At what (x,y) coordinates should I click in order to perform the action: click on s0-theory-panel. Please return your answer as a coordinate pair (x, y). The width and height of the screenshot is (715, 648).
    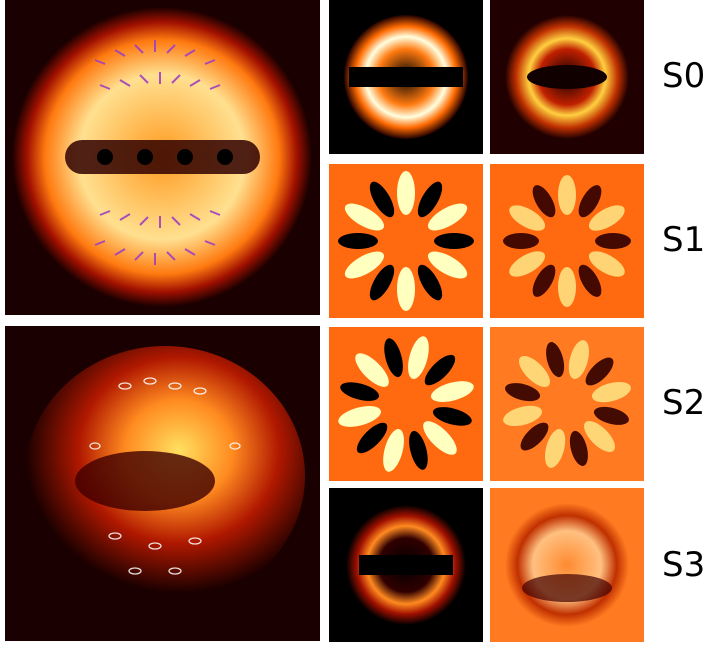
    Looking at the image, I should click on (406, 77).